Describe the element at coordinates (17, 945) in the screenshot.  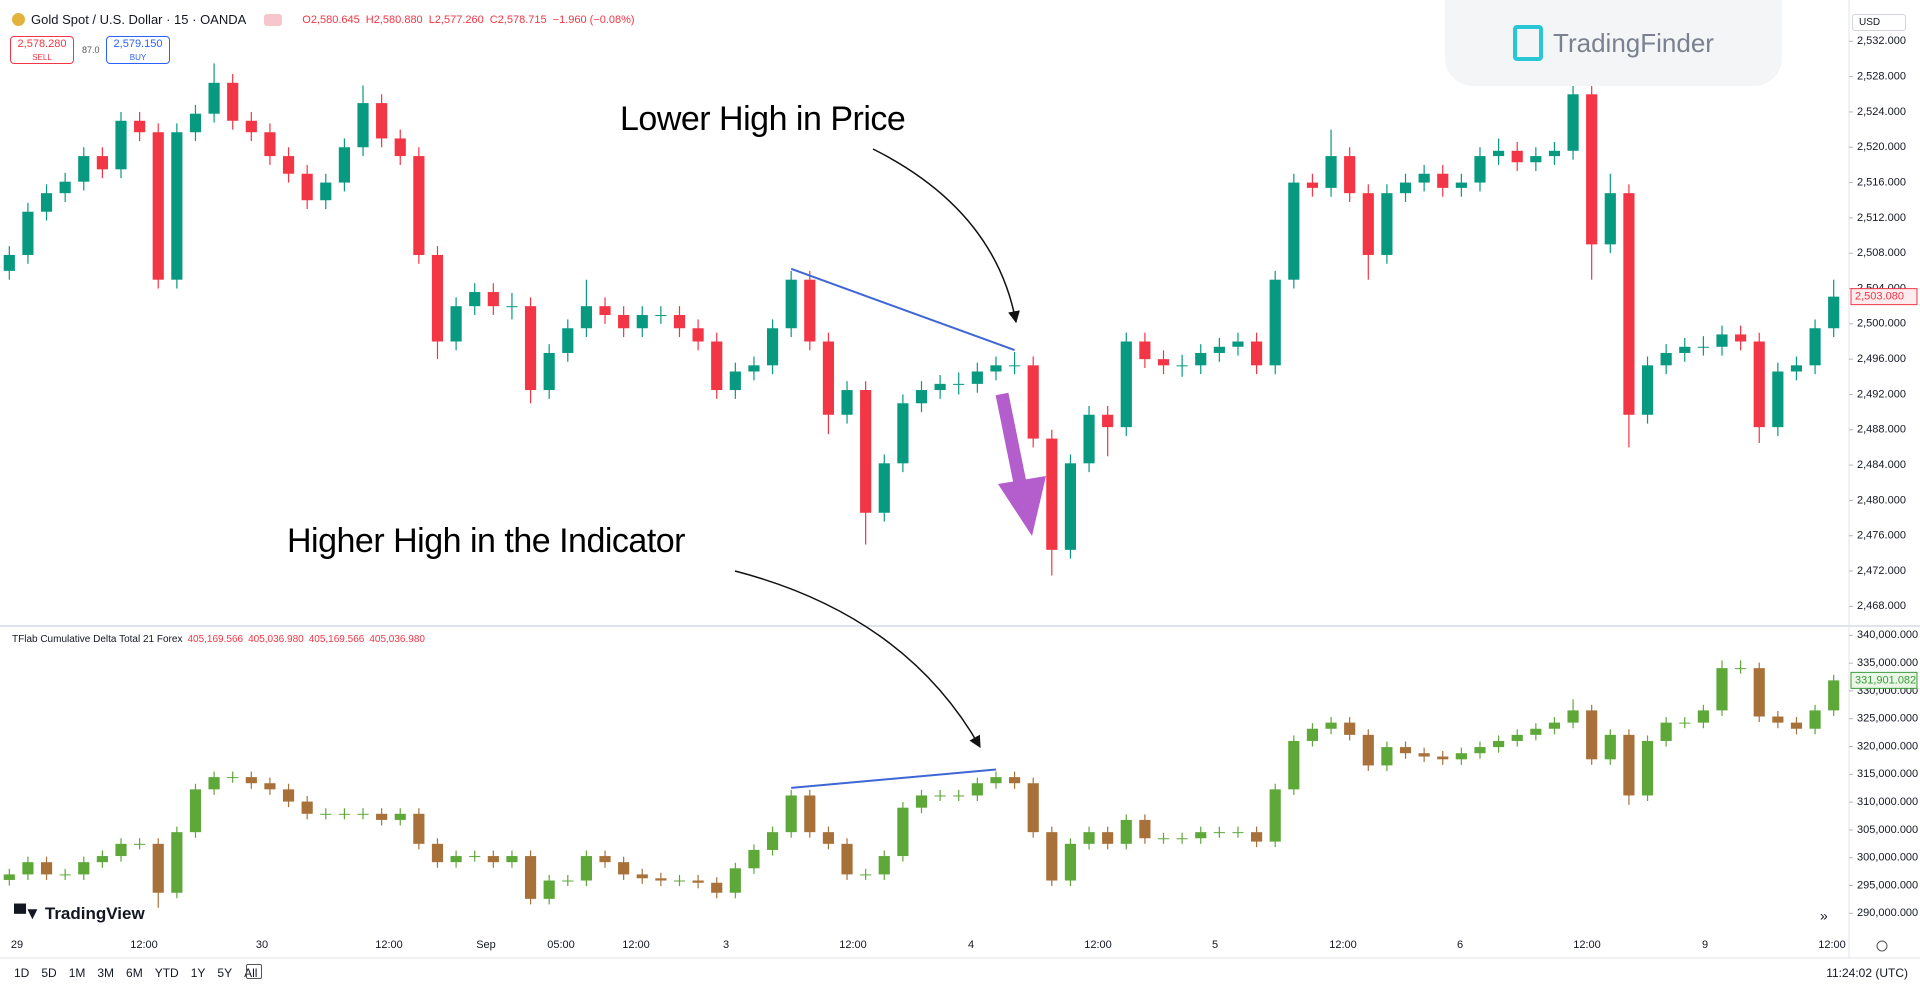
I see `x-tick-label: 29` at that location.